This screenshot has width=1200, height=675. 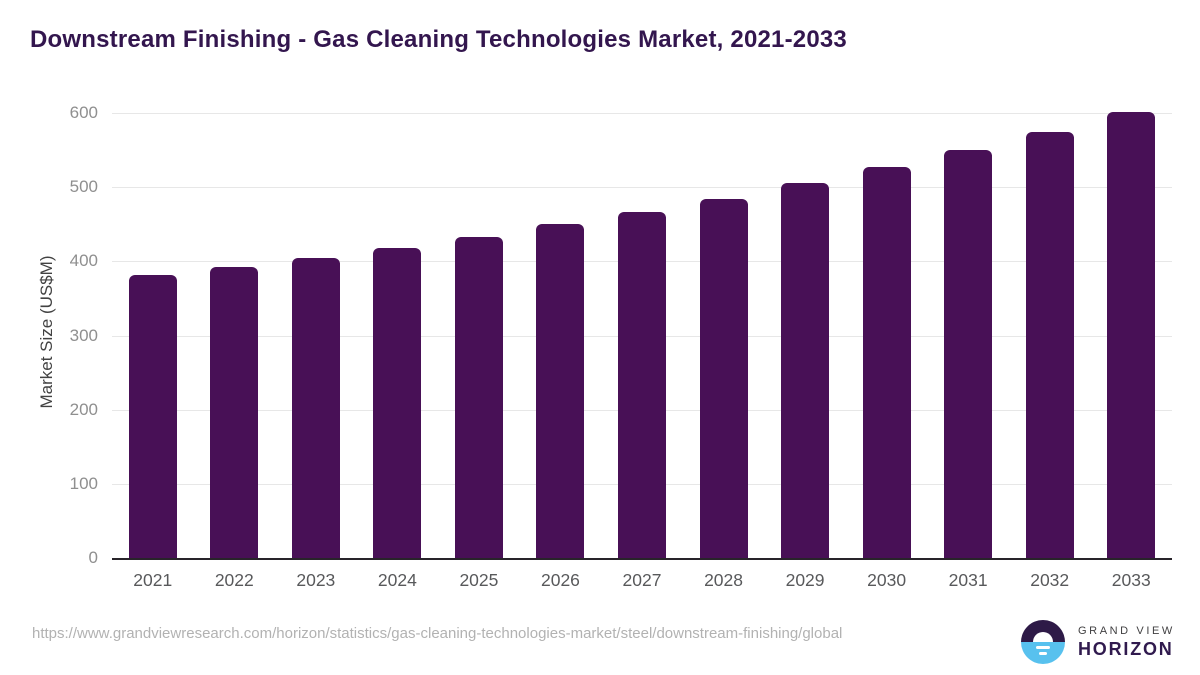 I want to click on y-tick-label-0: 0, so click(x=93, y=557).